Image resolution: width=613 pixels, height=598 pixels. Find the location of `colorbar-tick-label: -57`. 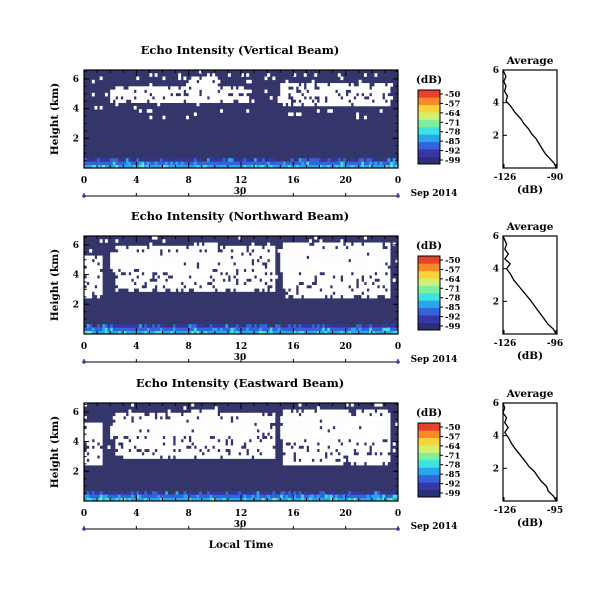

colorbar-tick-label: -57 is located at coordinates (452, 104).